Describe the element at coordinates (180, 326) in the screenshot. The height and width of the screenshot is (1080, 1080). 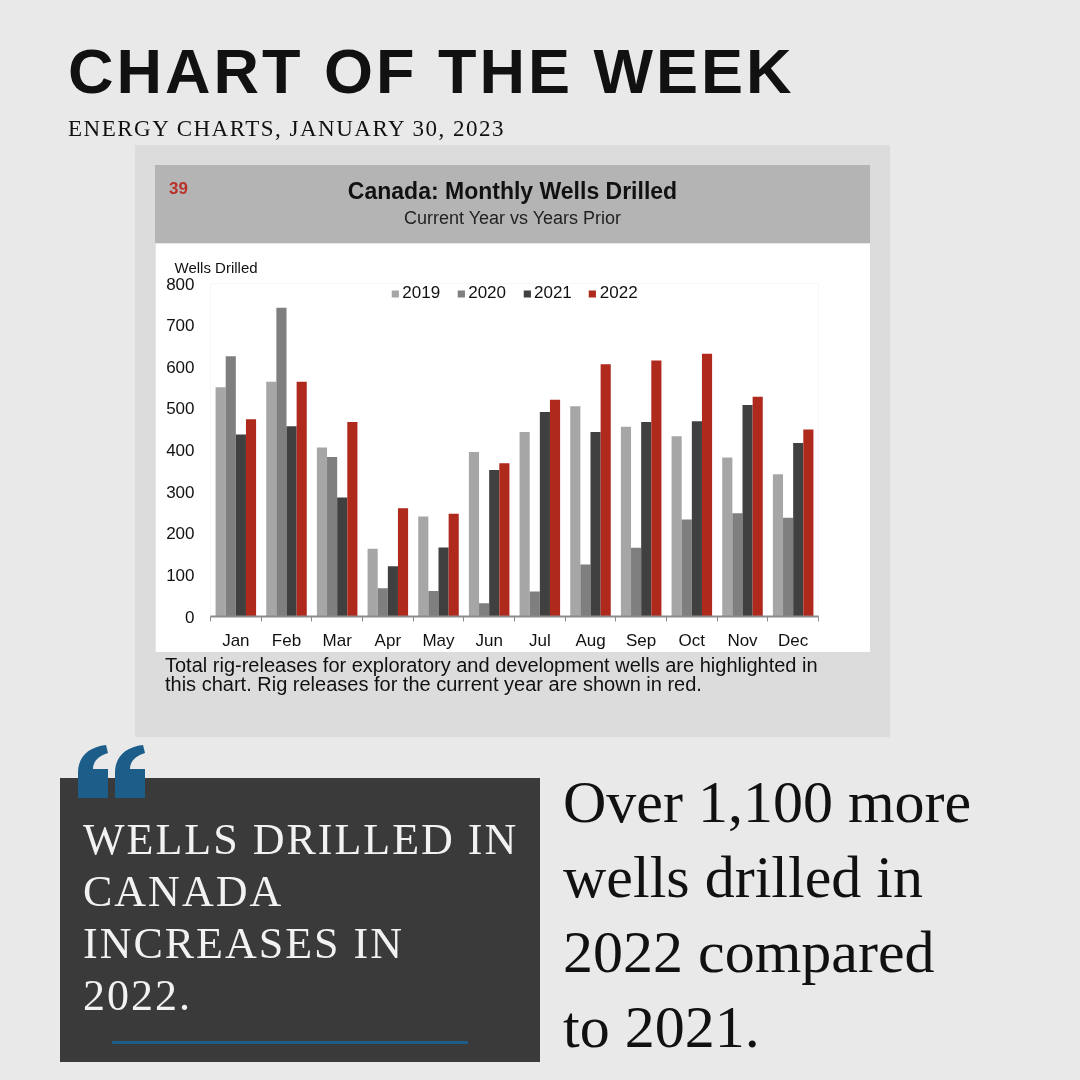
I see `y-tick-label: 700` at that location.